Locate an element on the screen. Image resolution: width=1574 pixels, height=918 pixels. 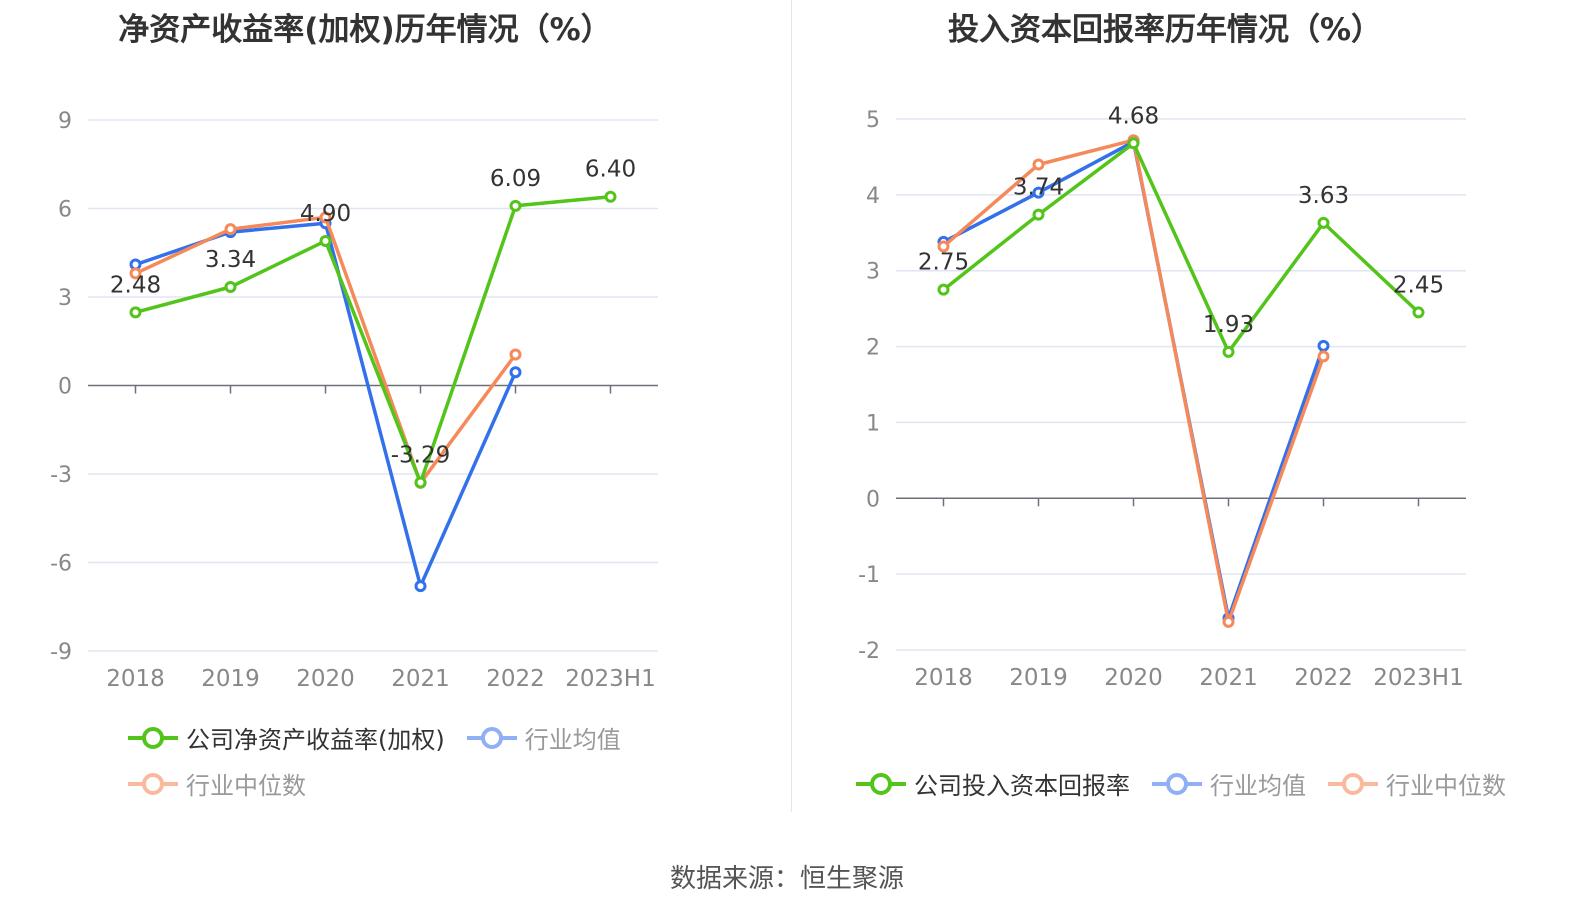
legend-right: 公司投入资本回报率 行业均值 行业中位数 is located at coordinates (1192, 783).